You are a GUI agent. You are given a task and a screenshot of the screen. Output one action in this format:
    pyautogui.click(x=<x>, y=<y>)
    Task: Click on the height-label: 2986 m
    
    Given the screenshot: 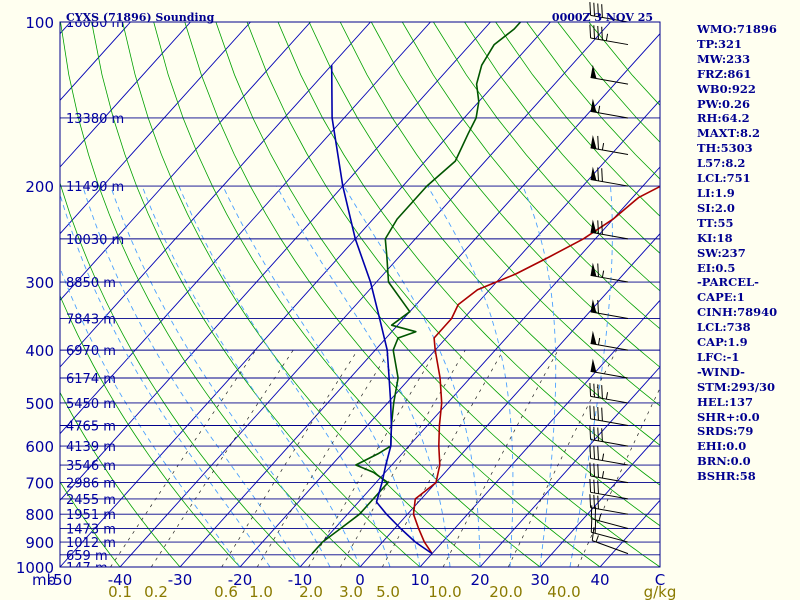 What is the action you would take?
    pyautogui.click(x=91, y=484)
    